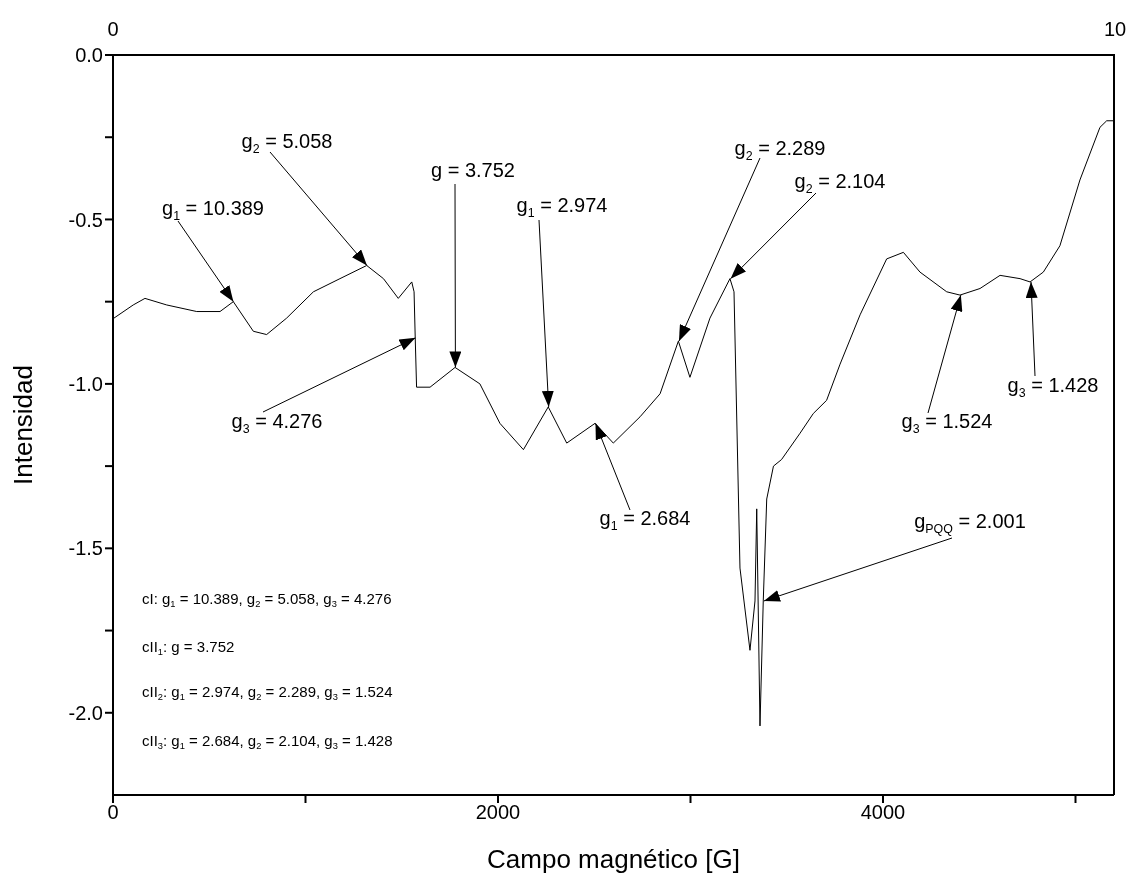  I want to click on annotation: g = 3.752, so click(473, 170).